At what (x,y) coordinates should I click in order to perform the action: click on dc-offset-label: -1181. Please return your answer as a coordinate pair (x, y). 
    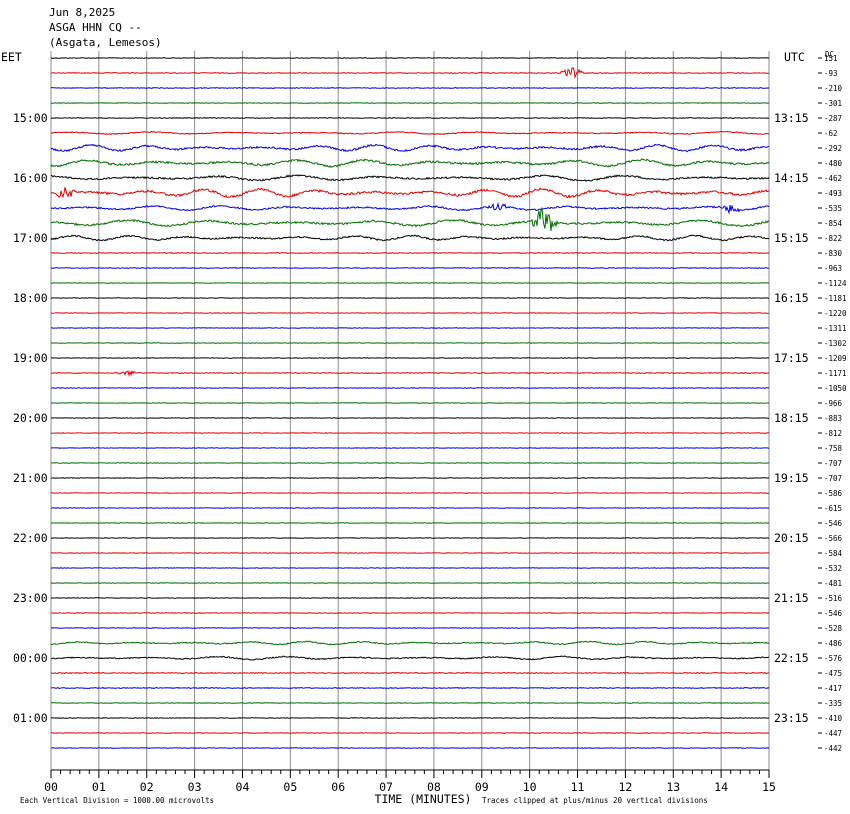
    Looking at the image, I should click on (835, 298).